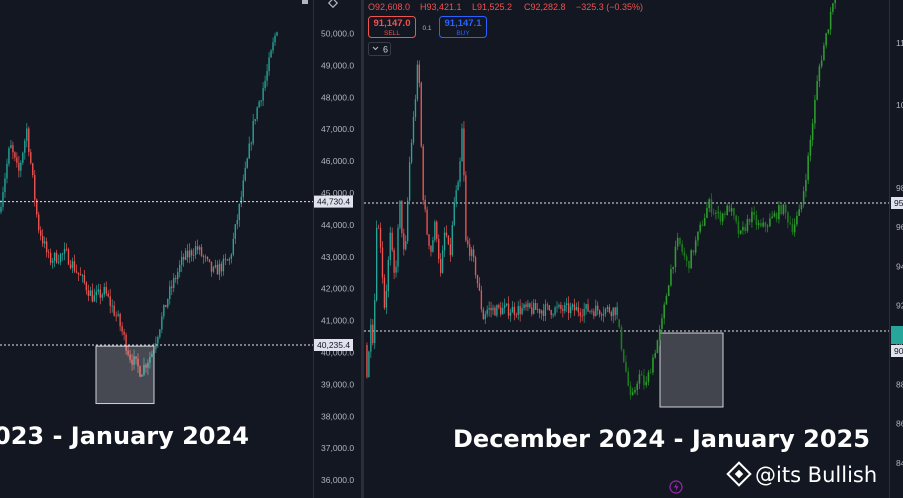 The width and height of the screenshot is (903, 498). I want to click on right-tick-label: 94, so click(899, 266).